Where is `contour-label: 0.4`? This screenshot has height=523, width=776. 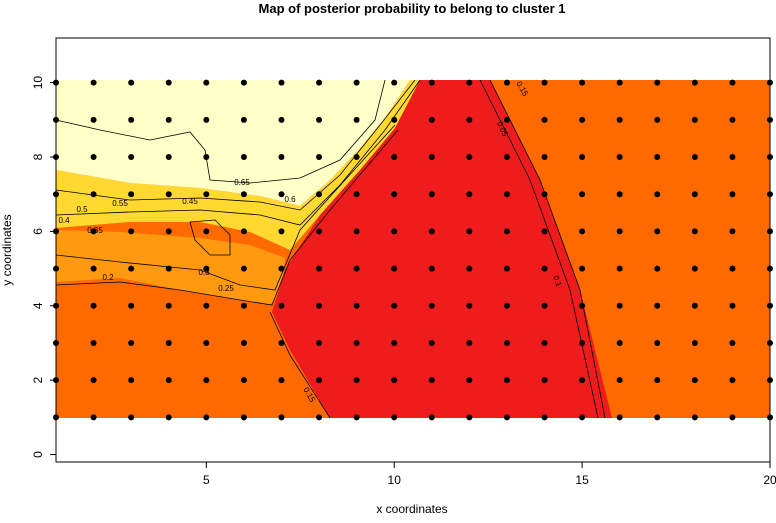 contour-label: 0.4 is located at coordinates (64, 220).